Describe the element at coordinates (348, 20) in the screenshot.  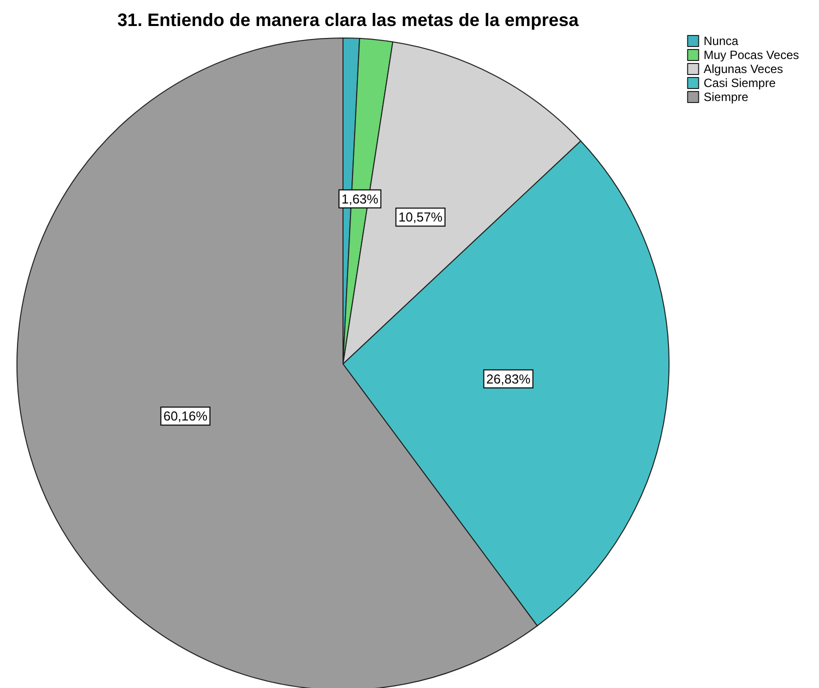
I see `chart-title: 31. Entiendo de manera clara las metas de la empresa` at that location.